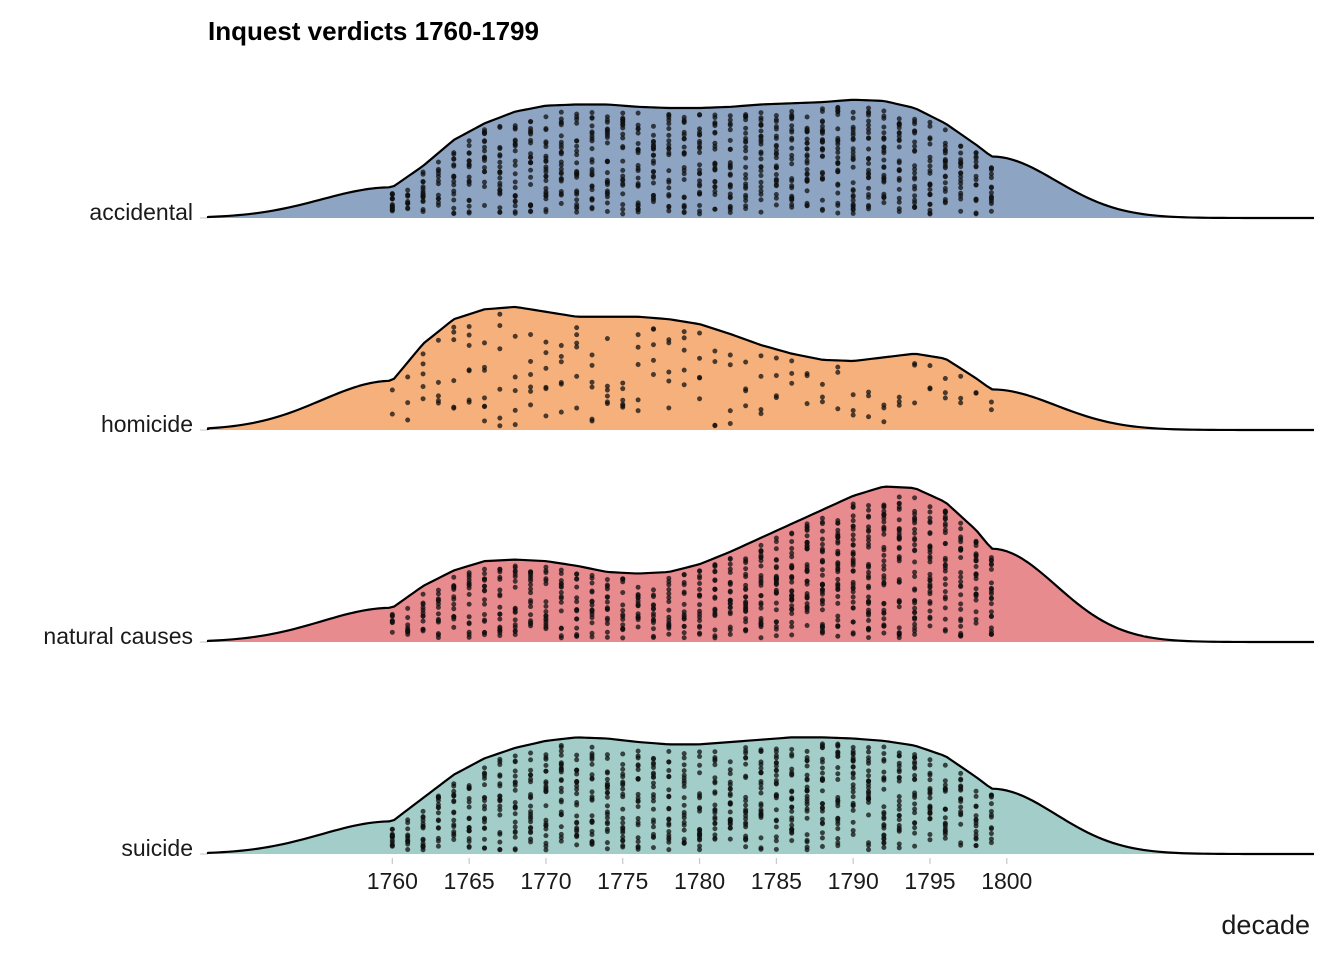 The height and width of the screenshot is (965, 1344). What do you see at coordinates (692, 370) in the screenshot?
I see `points-homicide` at bounding box center [692, 370].